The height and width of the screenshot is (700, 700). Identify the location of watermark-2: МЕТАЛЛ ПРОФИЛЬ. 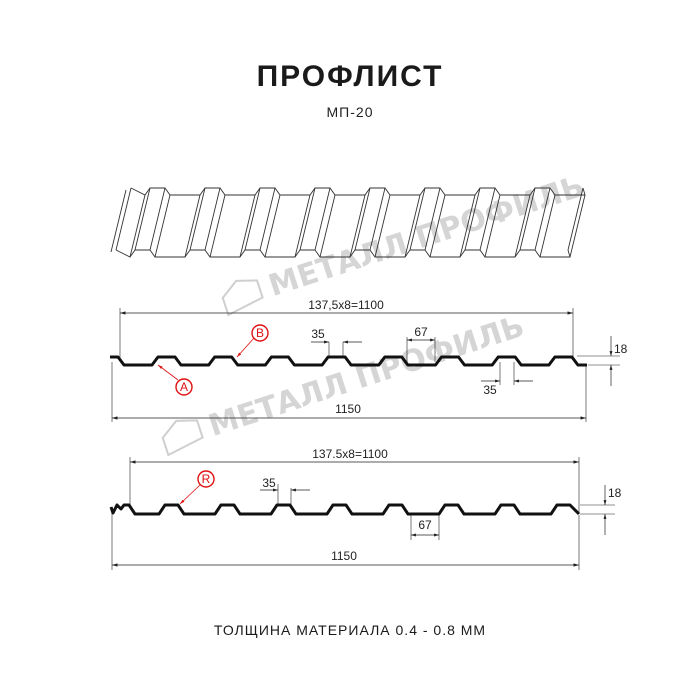
(345, 383).